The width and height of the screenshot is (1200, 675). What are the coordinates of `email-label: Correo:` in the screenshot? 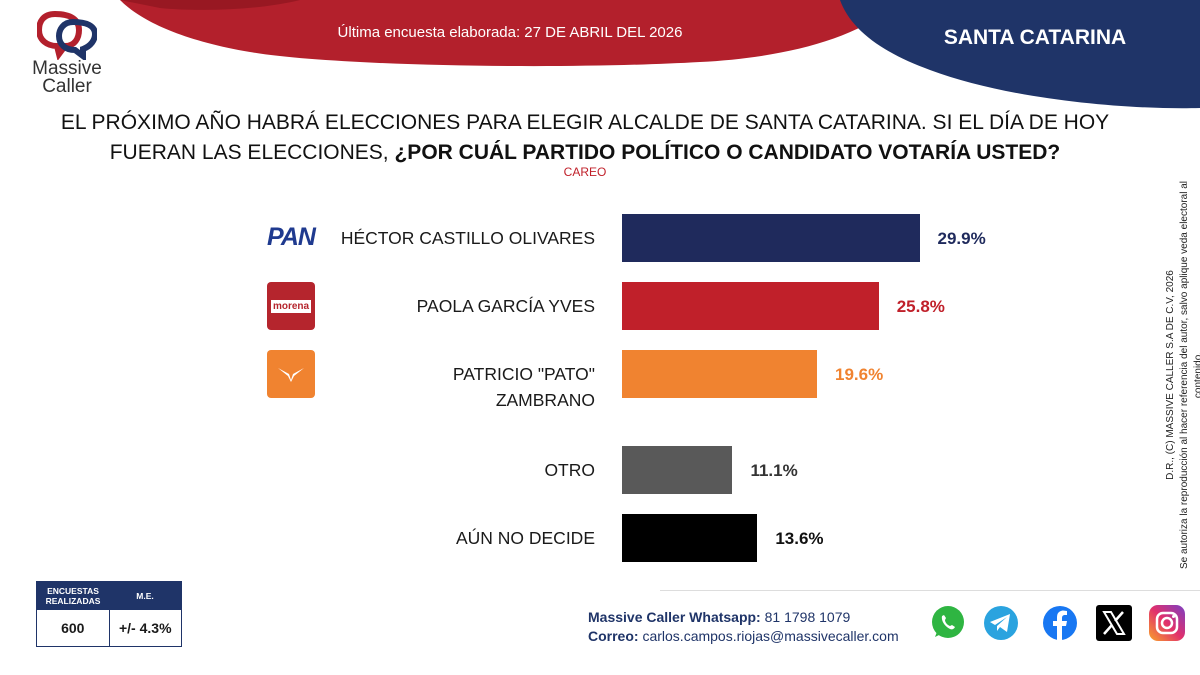 It's located at (613, 636).